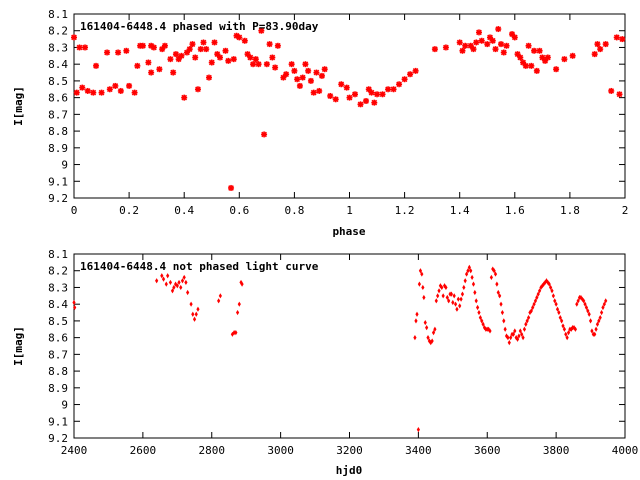 The image size is (640, 480). Describe the element at coordinates (418, 450) in the screenshot. I see `x-tick-label: 3400` at that location.